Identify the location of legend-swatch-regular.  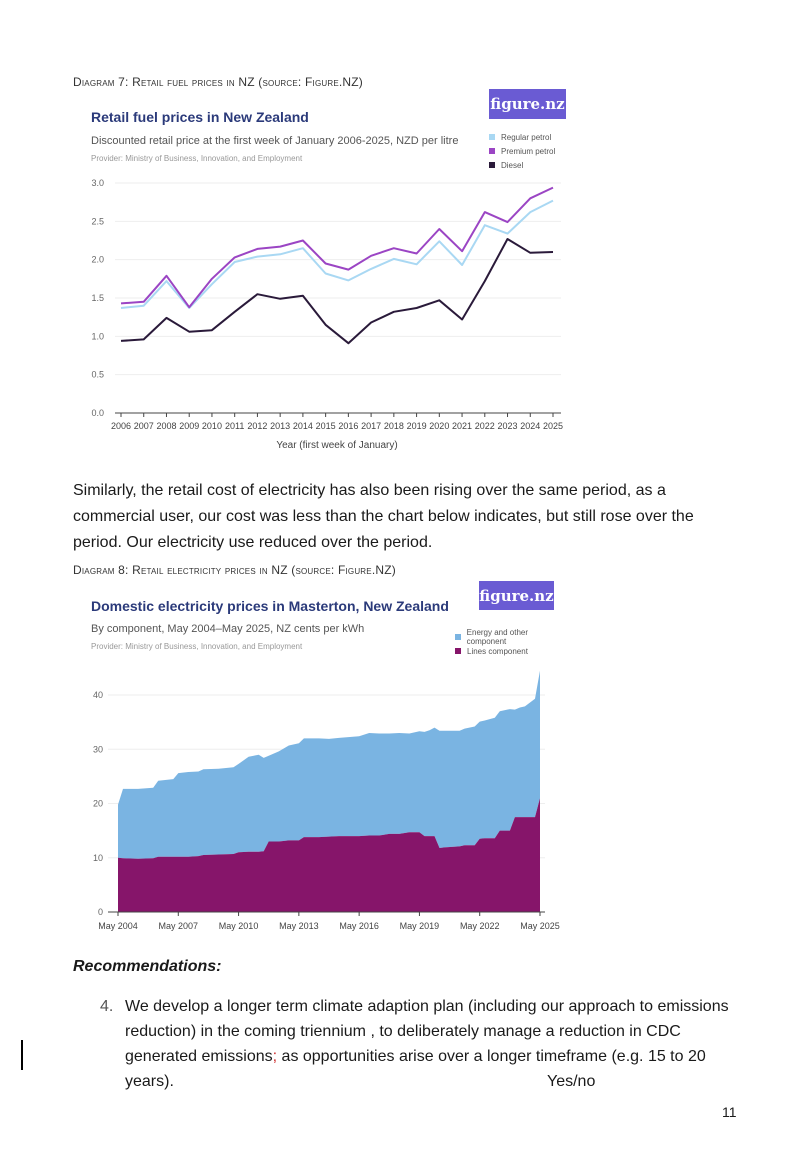
(492, 137).